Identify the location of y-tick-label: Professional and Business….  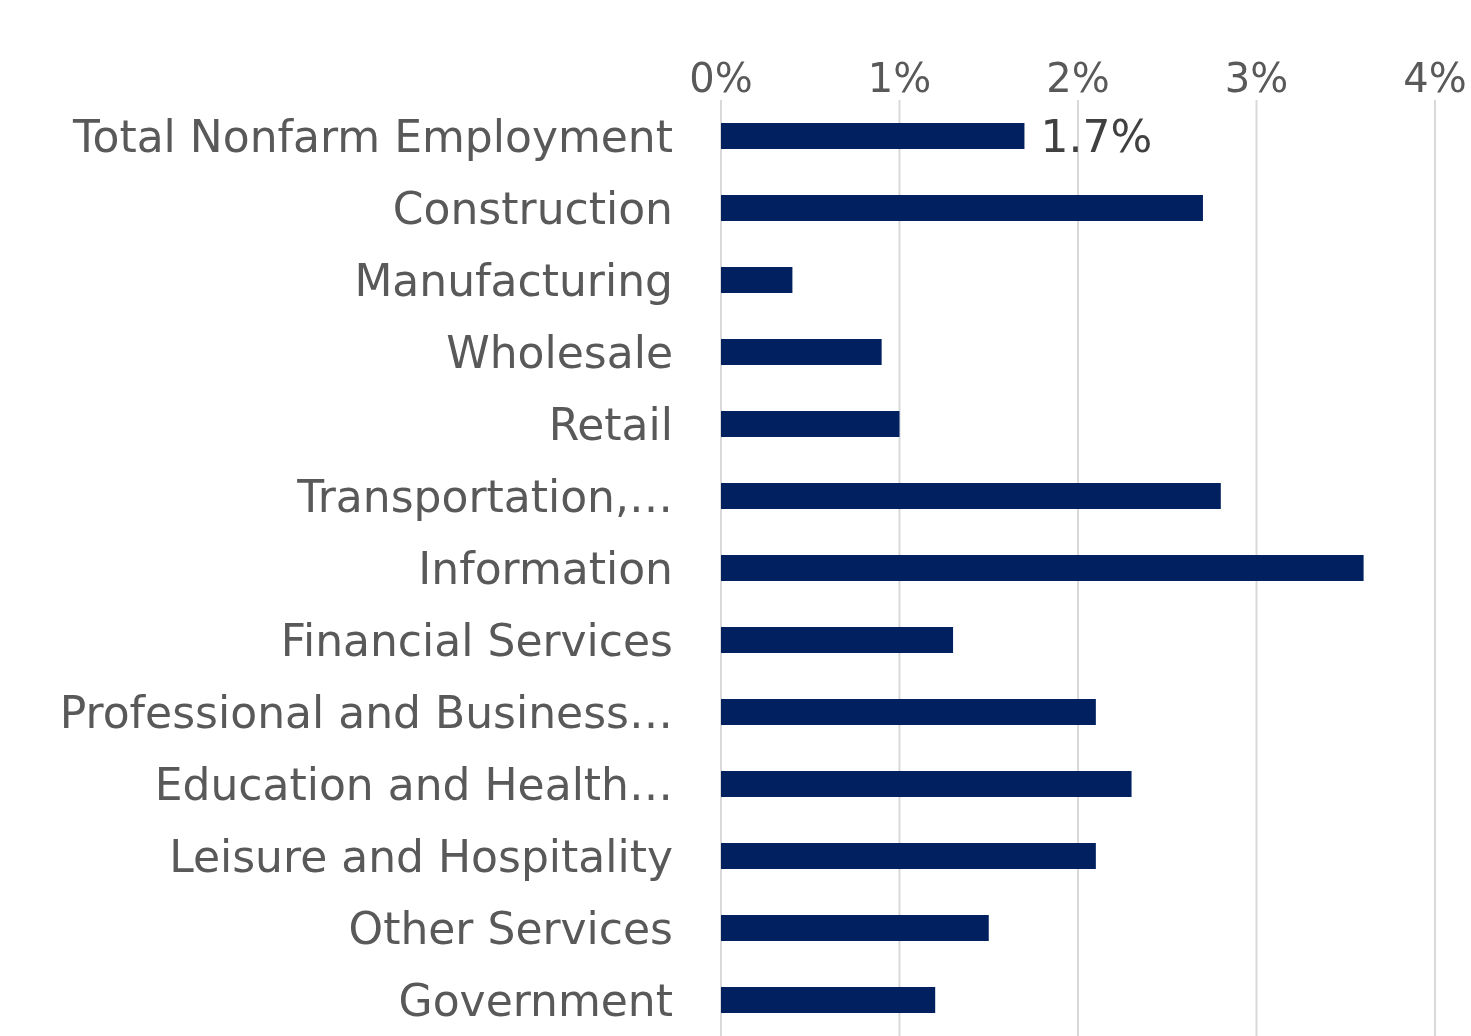
(366, 712).